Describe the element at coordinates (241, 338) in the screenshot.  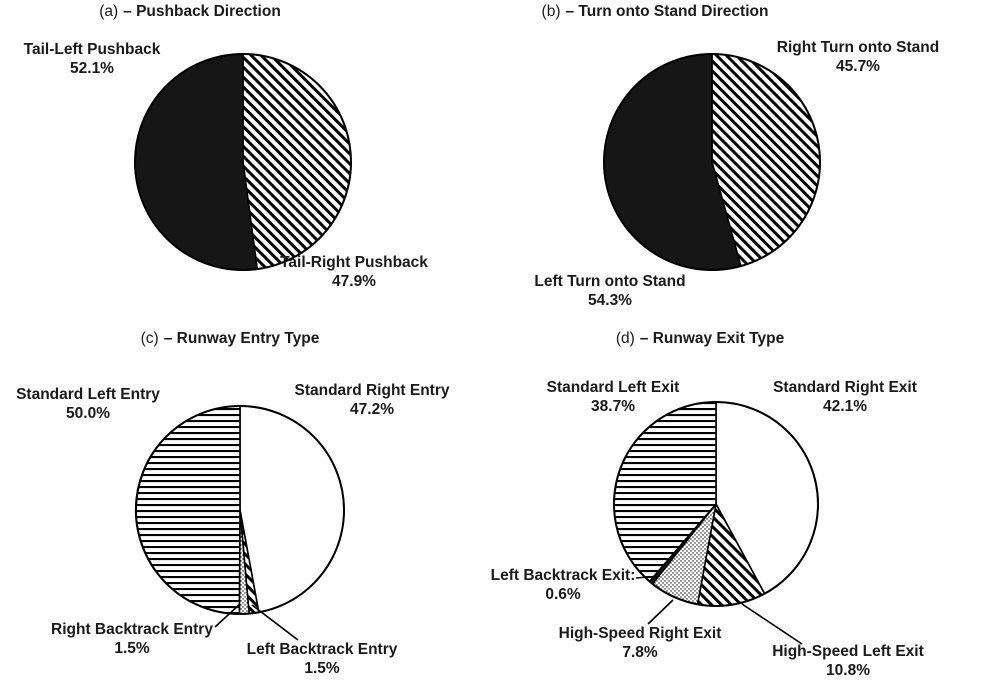
I see `panel-title-text-c: – Runway Entry Type` at that location.